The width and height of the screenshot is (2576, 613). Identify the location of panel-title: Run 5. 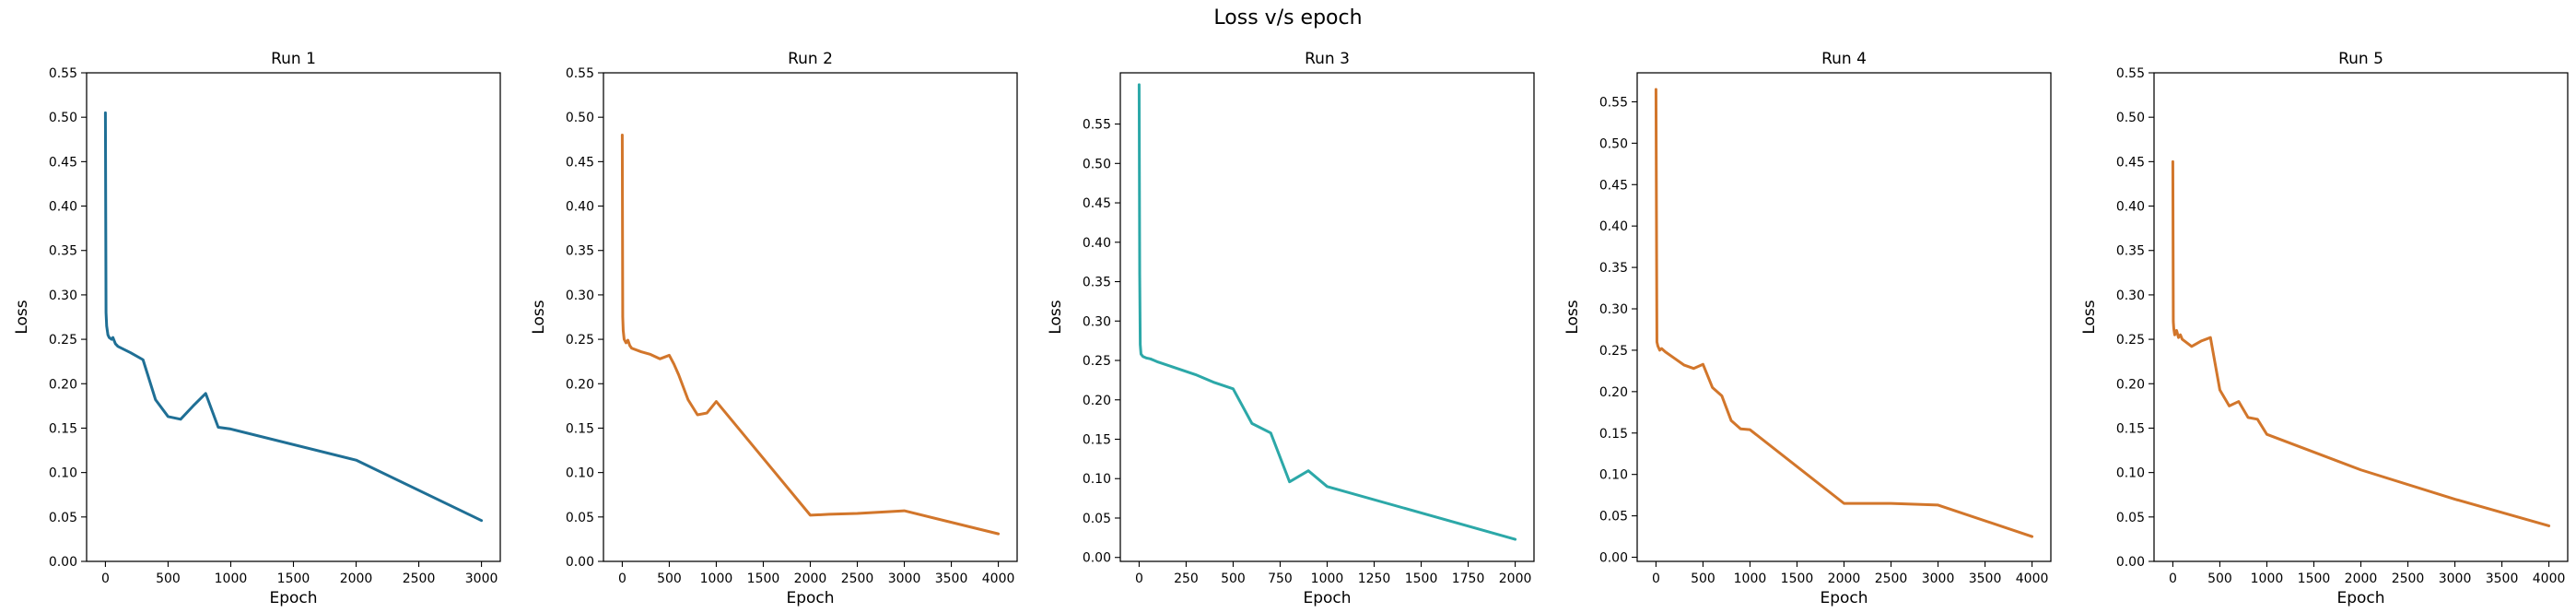
(2360, 59).